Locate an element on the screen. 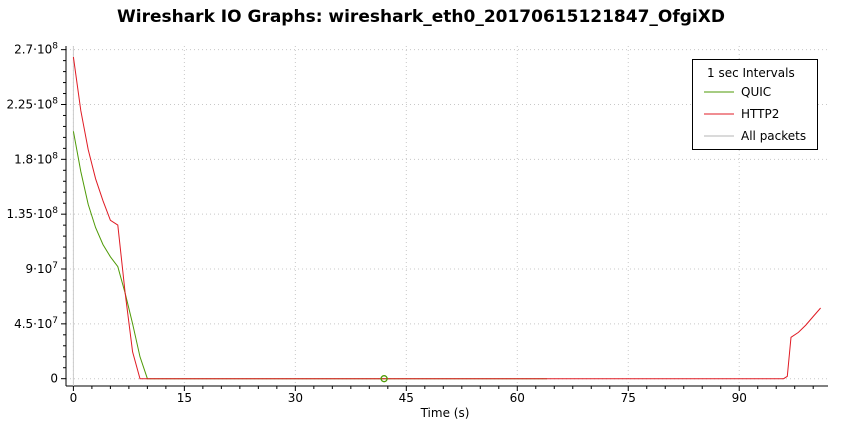 This screenshot has width=843, height=428. legend-box is located at coordinates (755, 104).